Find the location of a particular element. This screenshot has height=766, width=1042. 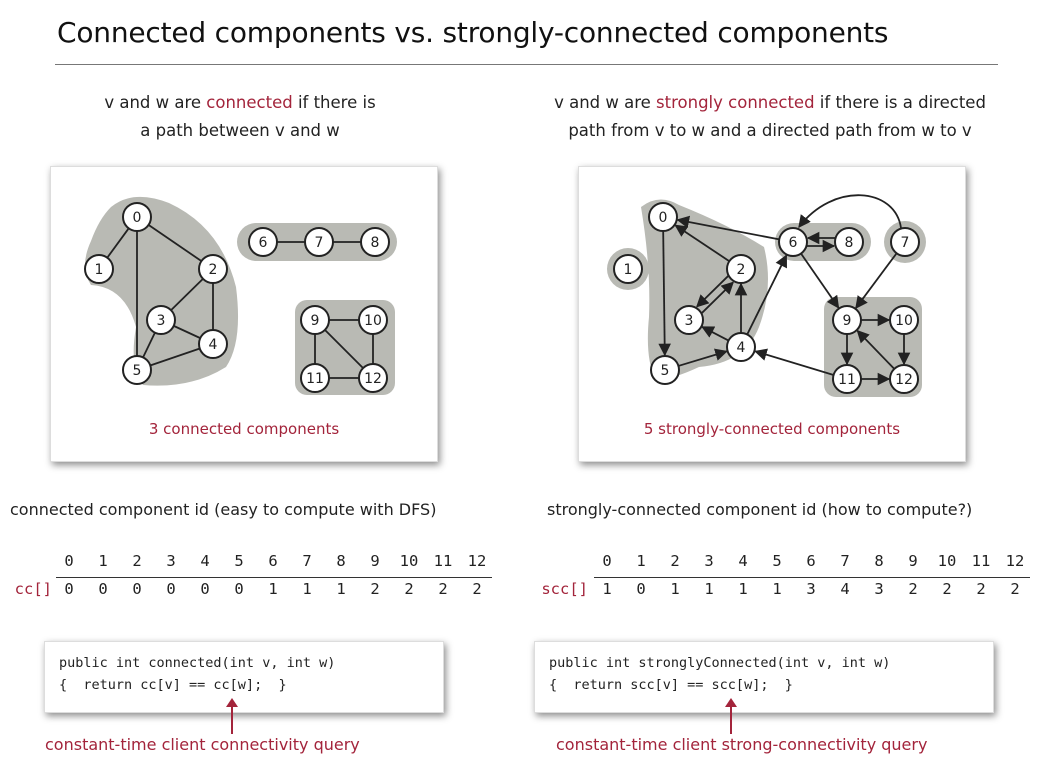

connected-definition-post: if there is is located at coordinates (334, 102).